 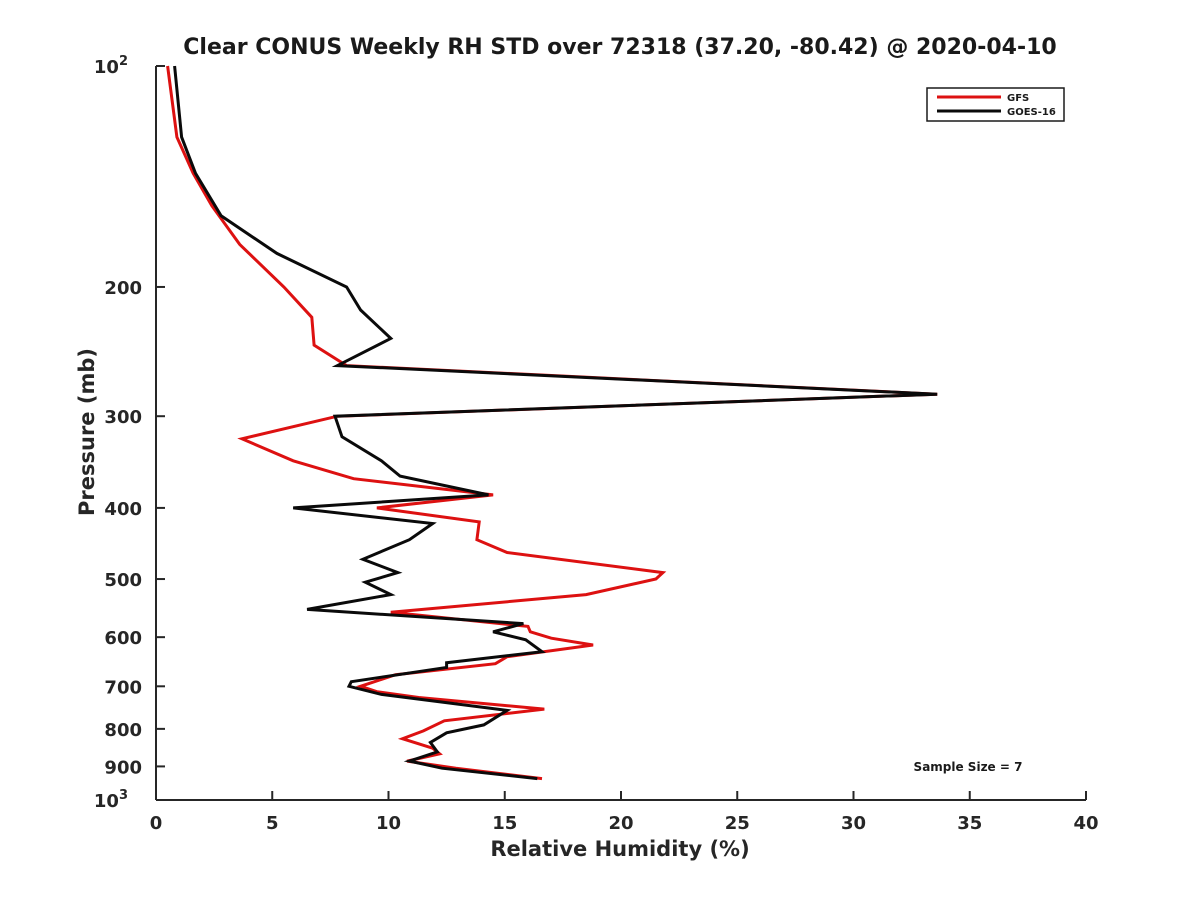 What do you see at coordinates (87, 432) in the screenshot?
I see `y-axis-label: Pressure (mb)` at bounding box center [87, 432].